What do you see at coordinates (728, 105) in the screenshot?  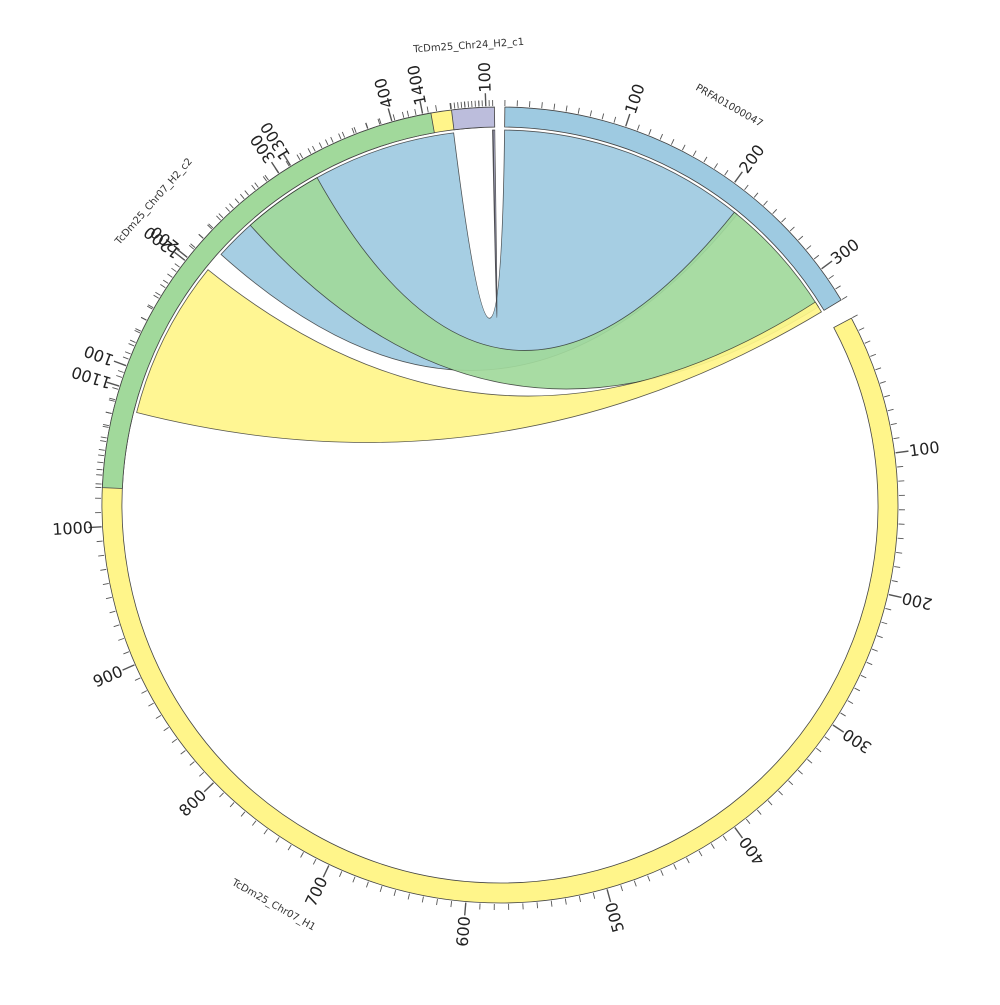 I see `sector-label-prfa: PRFA01000047` at bounding box center [728, 105].